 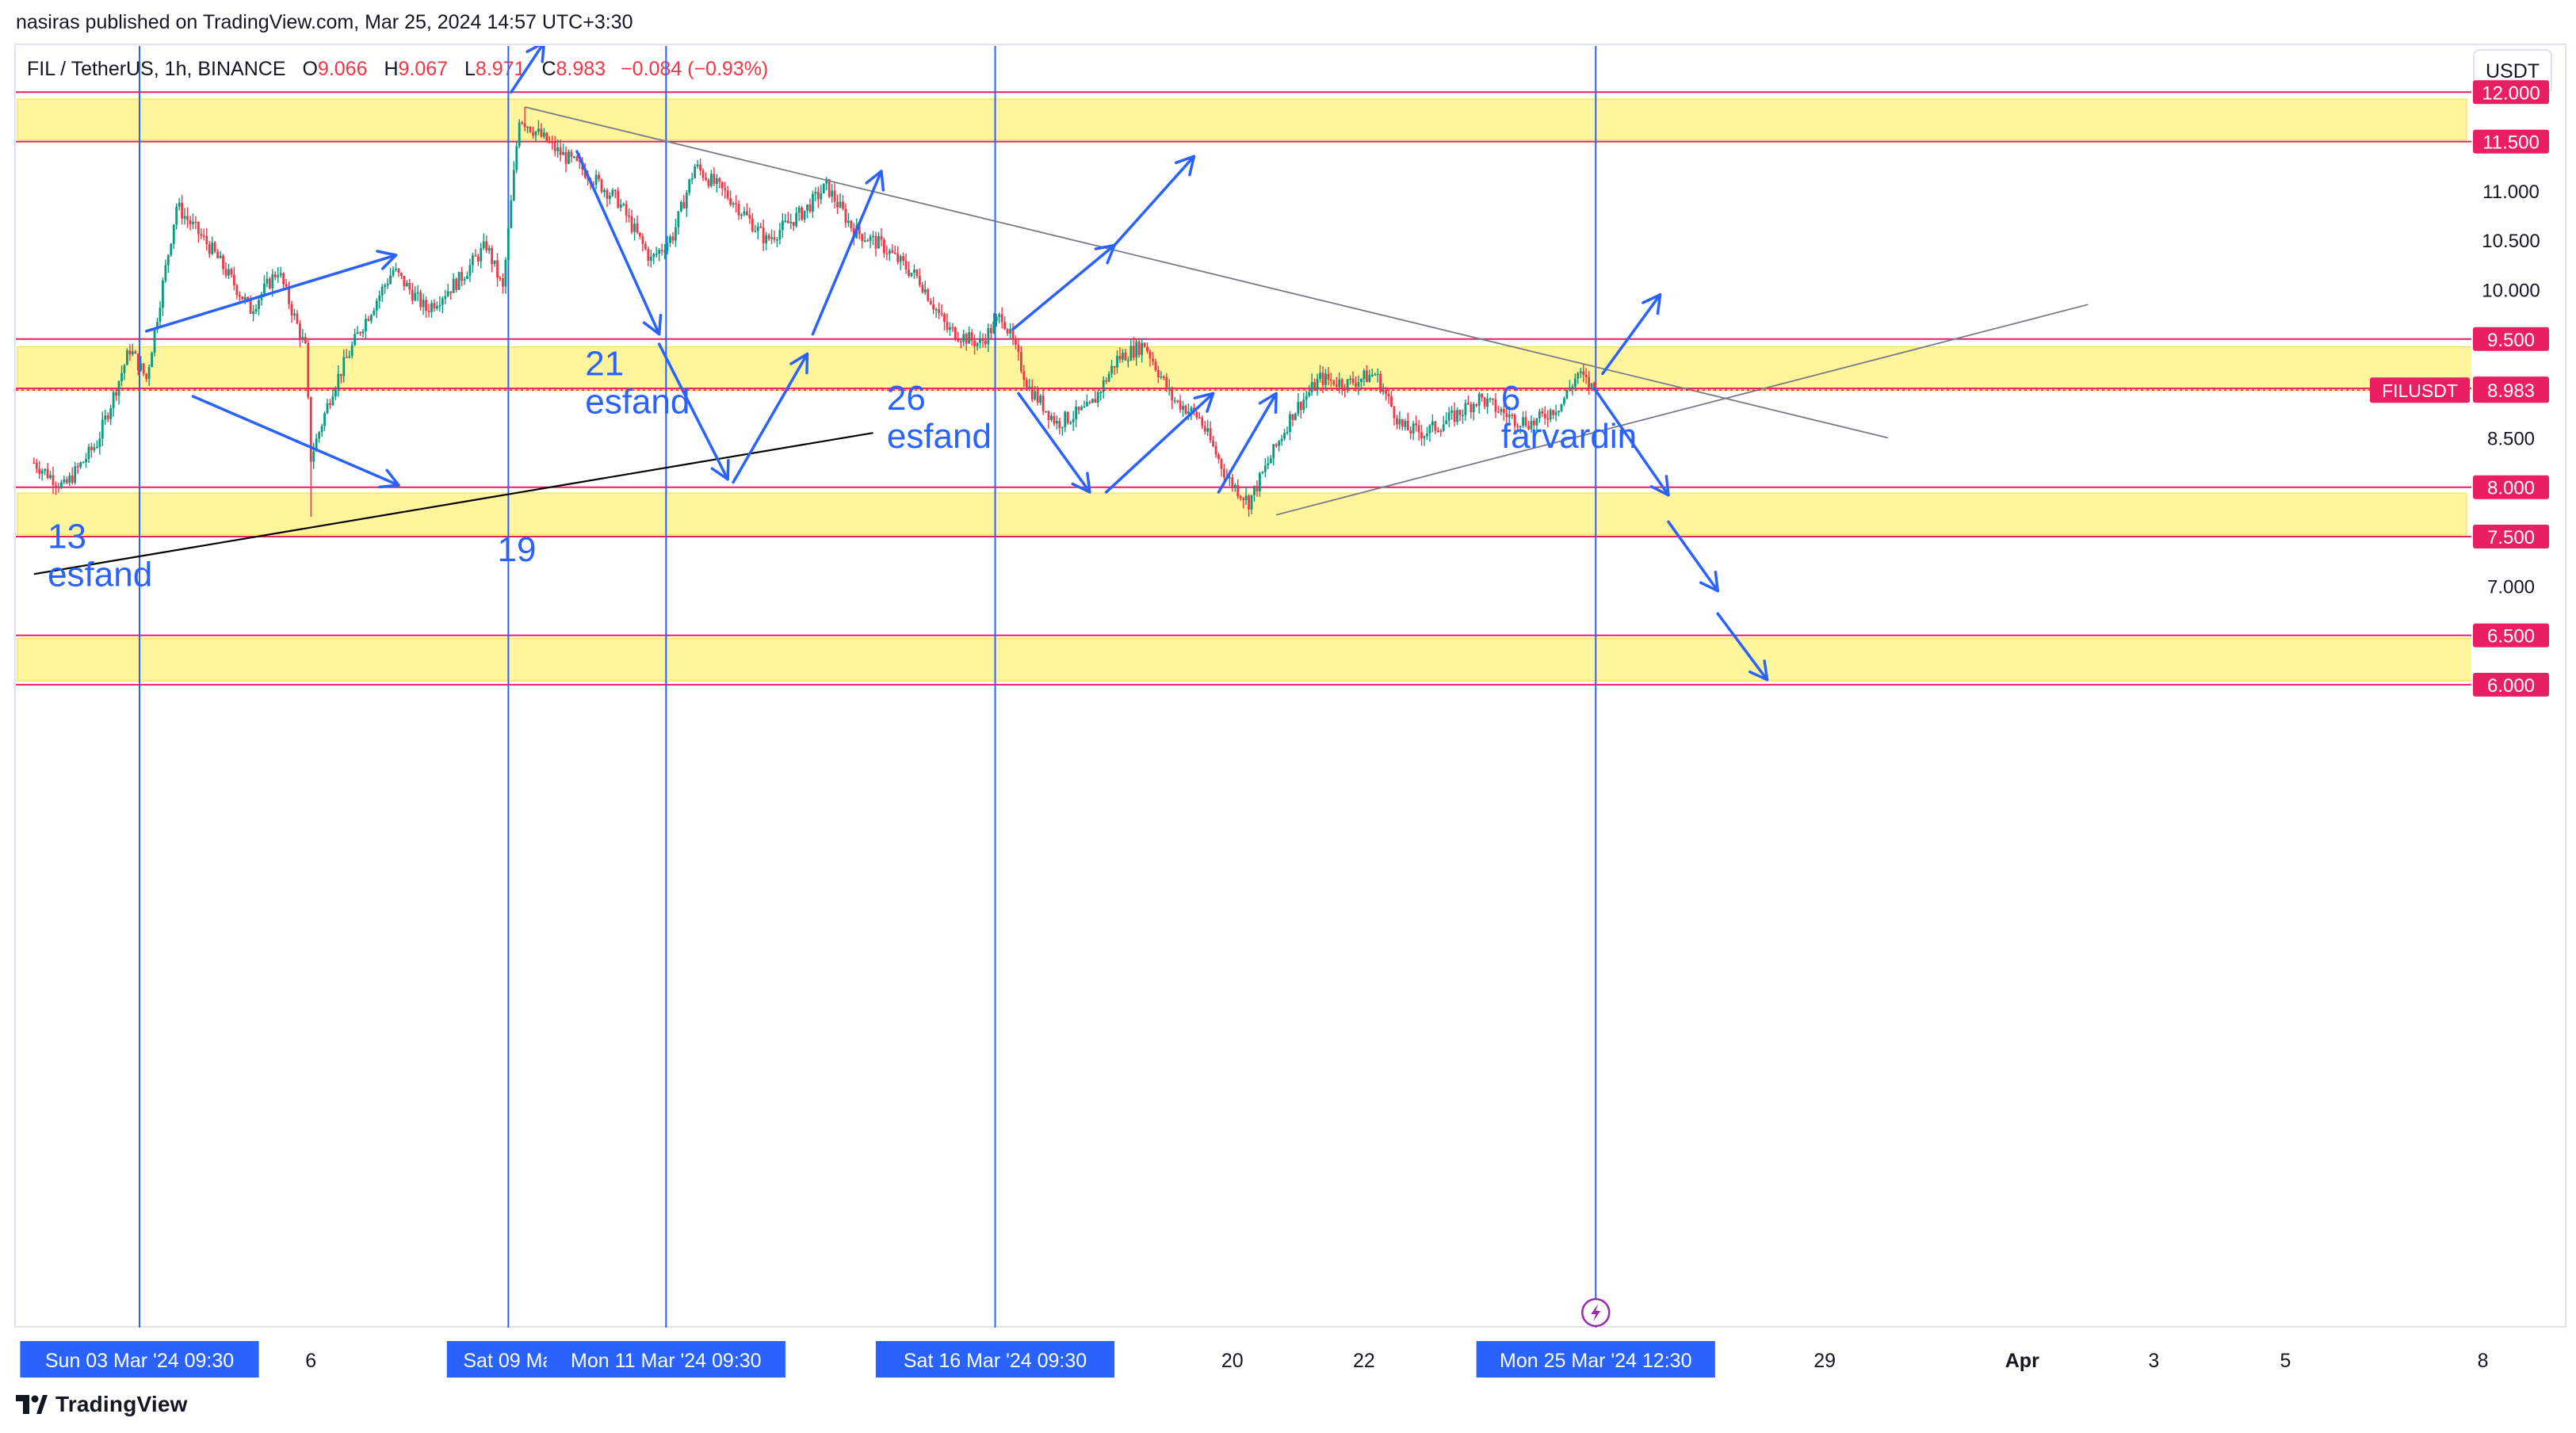 I want to click on symbol-title: FIL / TetherUS, 1h, BINANCE, so click(x=156, y=69).